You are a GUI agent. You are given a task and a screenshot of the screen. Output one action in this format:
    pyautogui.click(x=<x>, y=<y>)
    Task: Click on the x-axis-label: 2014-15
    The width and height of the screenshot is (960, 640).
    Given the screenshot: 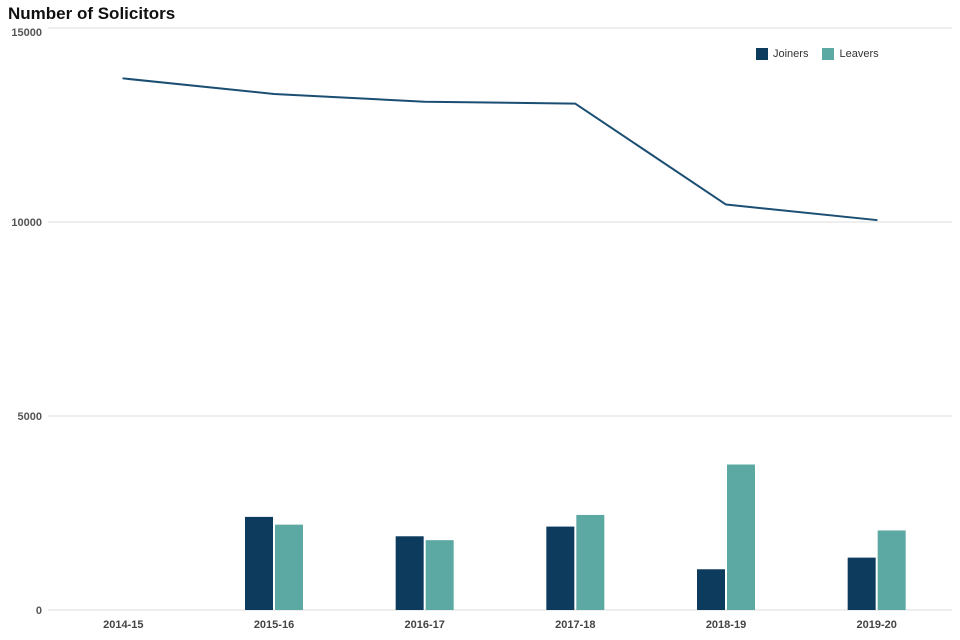 What is the action you would take?
    pyautogui.click(x=123, y=625)
    